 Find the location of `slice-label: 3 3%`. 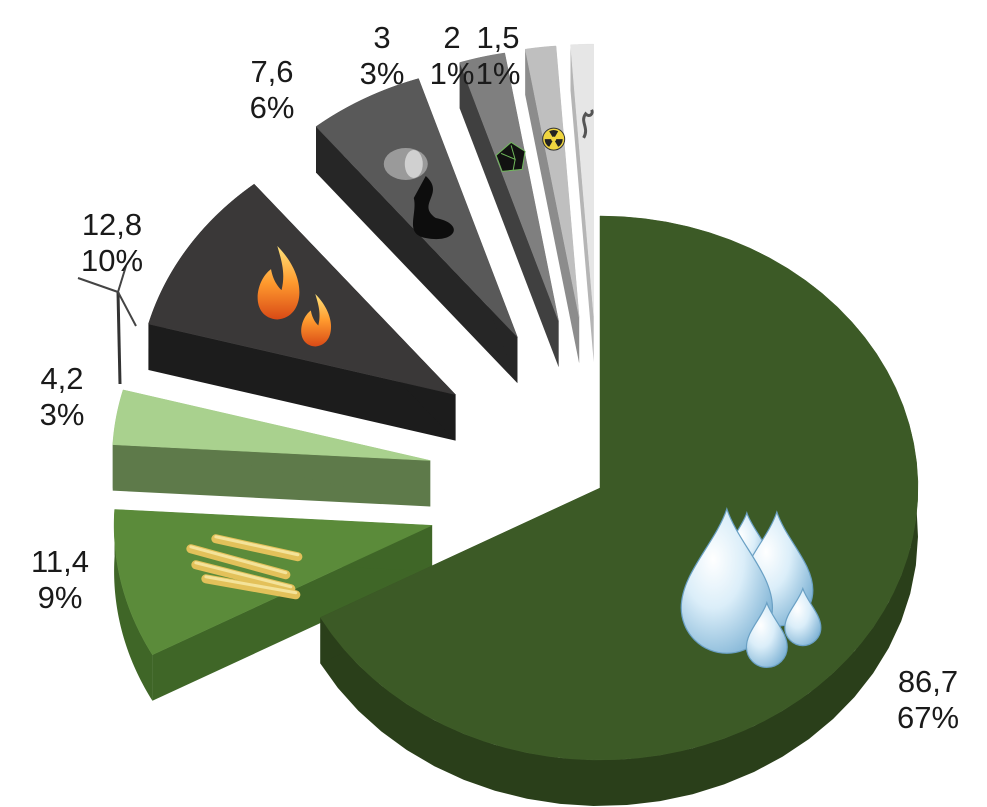

slice-label: 3 3% is located at coordinates (382, 56).